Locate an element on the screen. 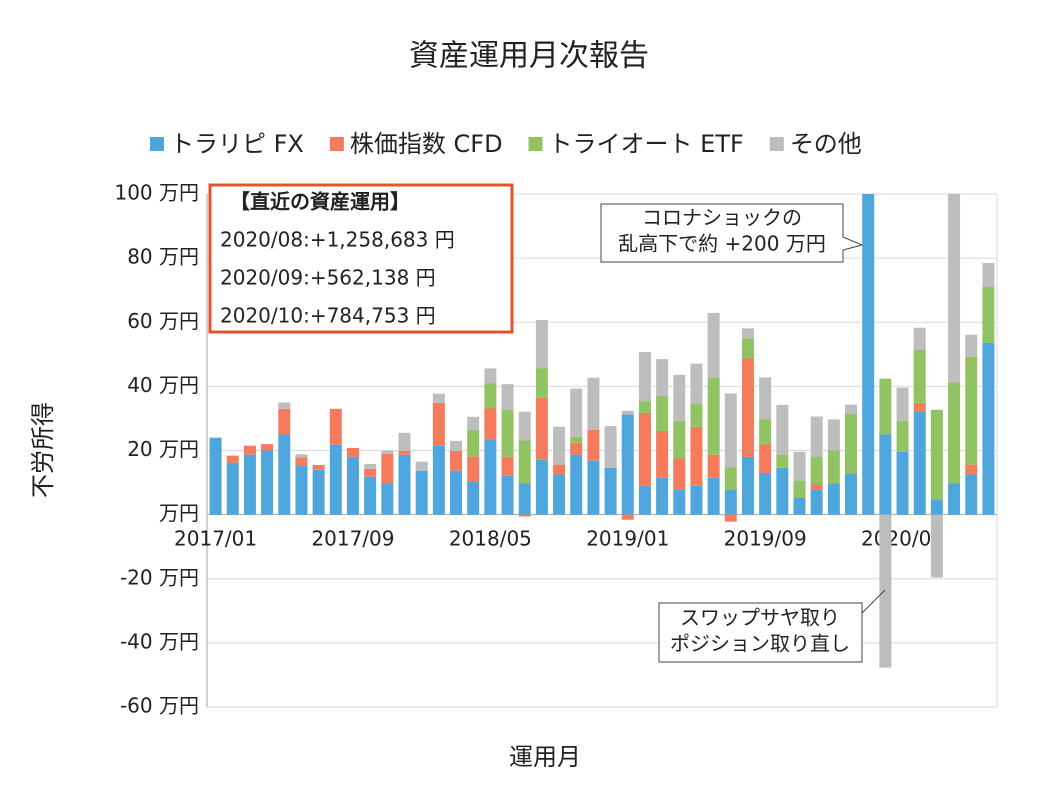 The image size is (1058, 798). summary-line: 2020/09:+562,138 円 is located at coordinates (328, 278).